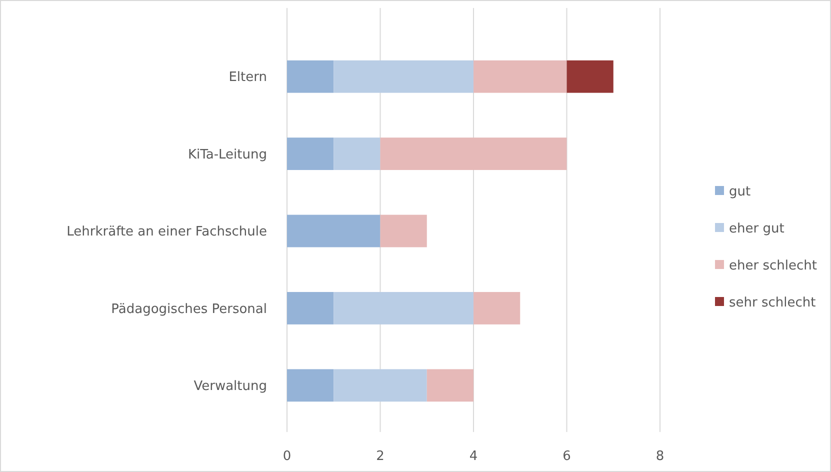 The image size is (831, 472). I want to click on y-tick-label: Pädagogisches Personal, so click(189, 309).